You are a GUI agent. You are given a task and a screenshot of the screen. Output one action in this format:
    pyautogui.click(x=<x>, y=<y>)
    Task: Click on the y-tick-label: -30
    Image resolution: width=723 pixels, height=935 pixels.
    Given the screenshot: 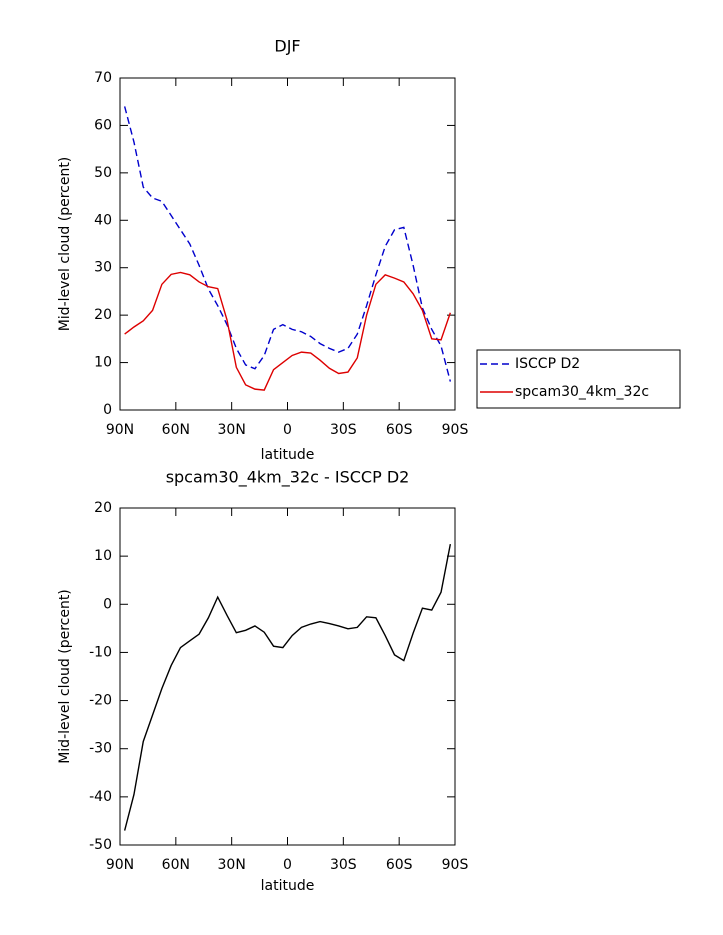 What is the action you would take?
    pyautogui.click(x=100, y=749)
    